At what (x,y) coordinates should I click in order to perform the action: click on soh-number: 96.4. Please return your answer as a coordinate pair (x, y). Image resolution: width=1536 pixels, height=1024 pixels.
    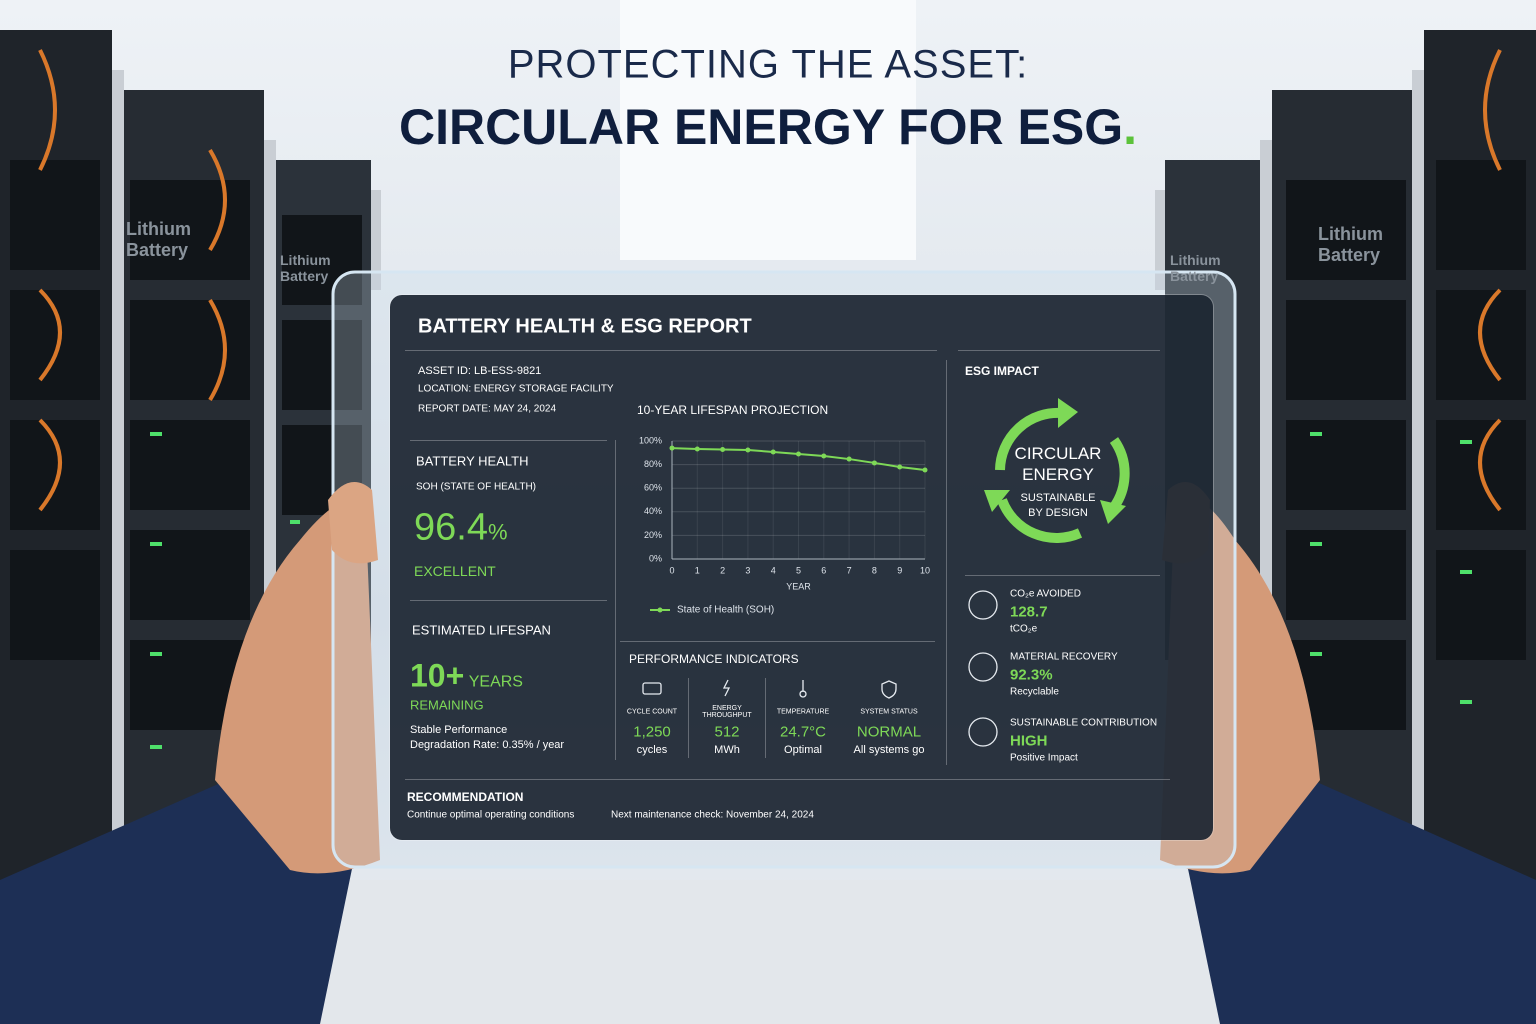
    Looking at the image, I should click on (451, 527).